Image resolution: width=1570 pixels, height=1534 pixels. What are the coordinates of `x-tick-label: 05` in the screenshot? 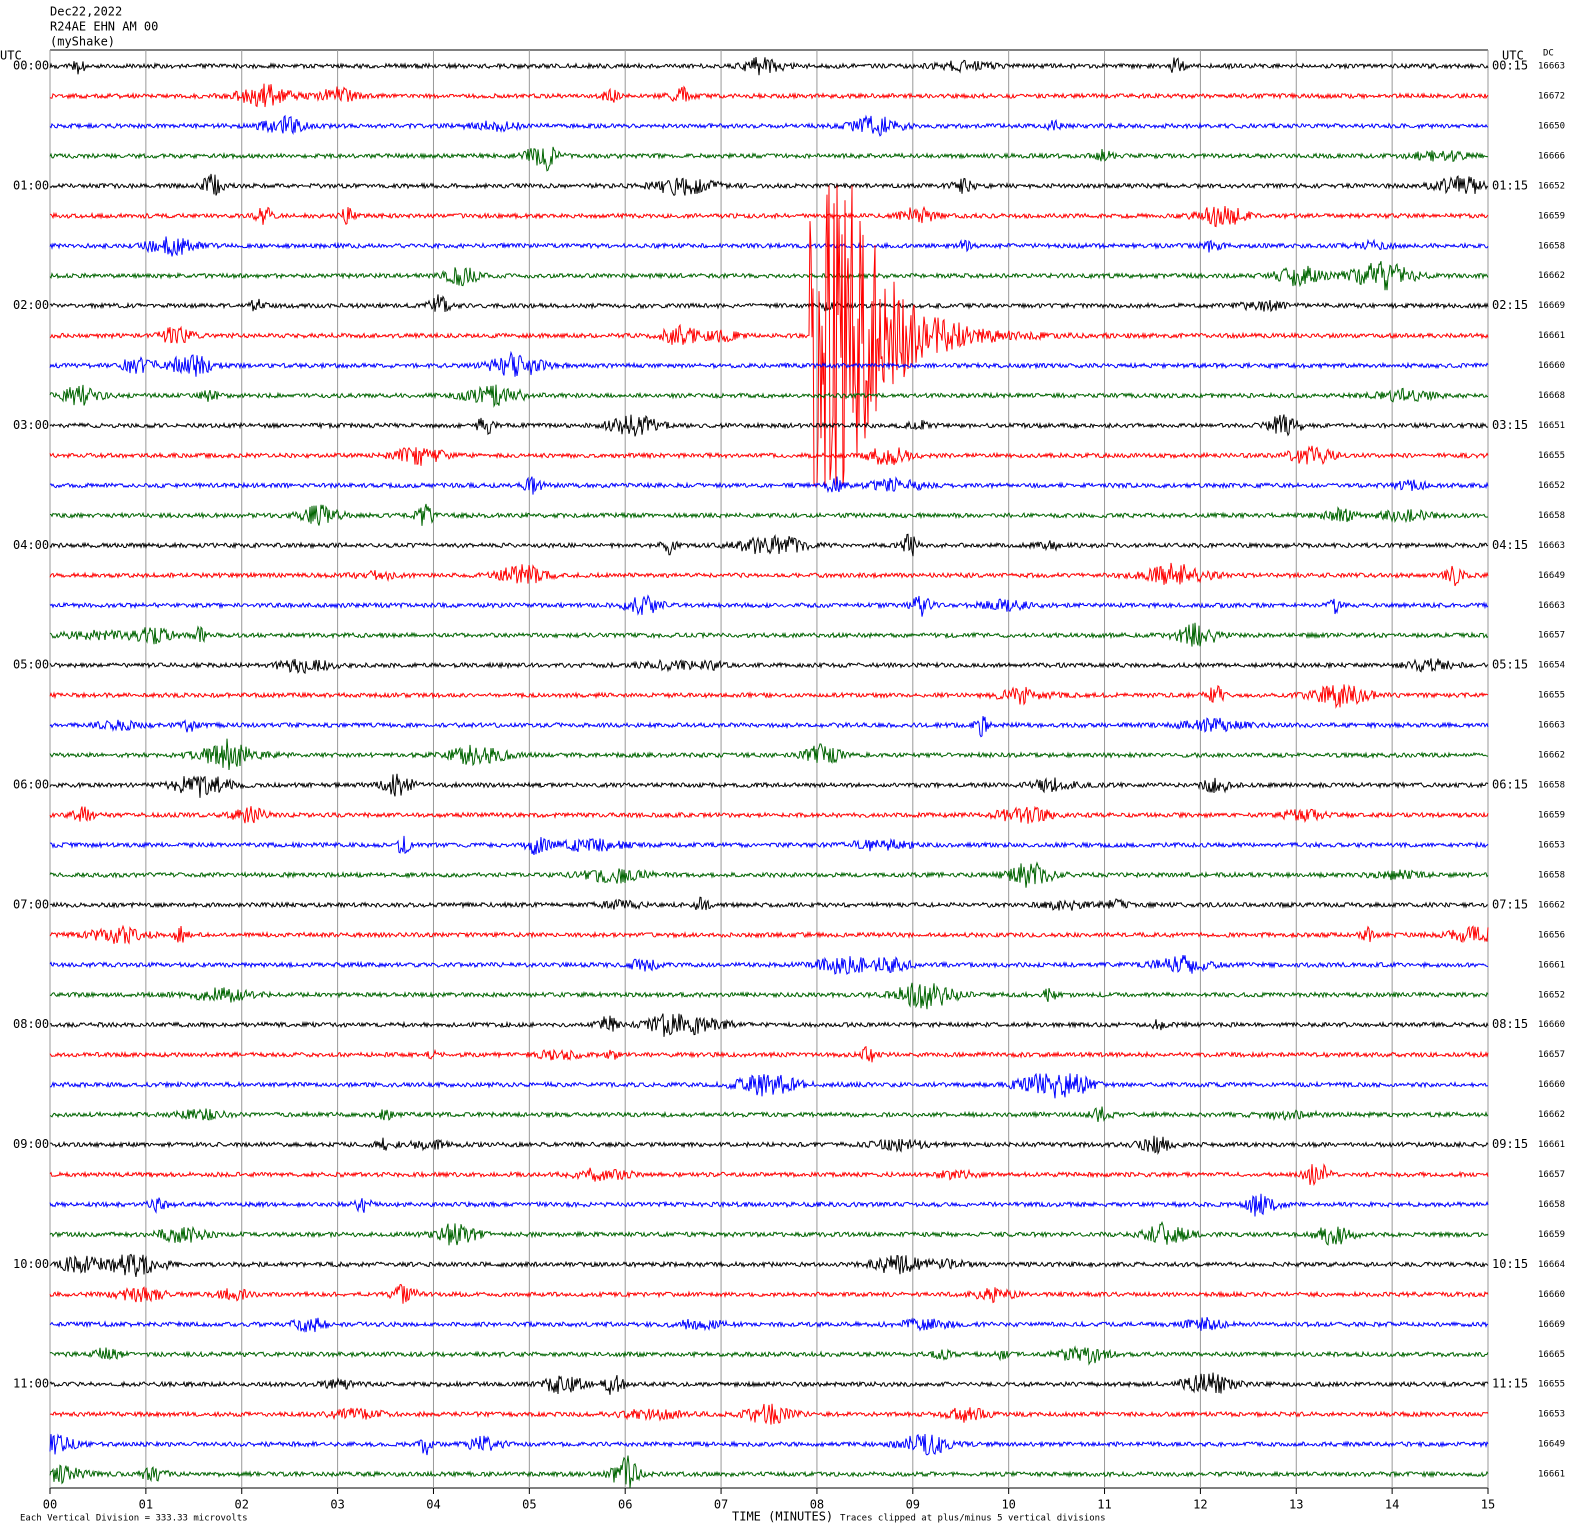 It's located at (529, 1505).